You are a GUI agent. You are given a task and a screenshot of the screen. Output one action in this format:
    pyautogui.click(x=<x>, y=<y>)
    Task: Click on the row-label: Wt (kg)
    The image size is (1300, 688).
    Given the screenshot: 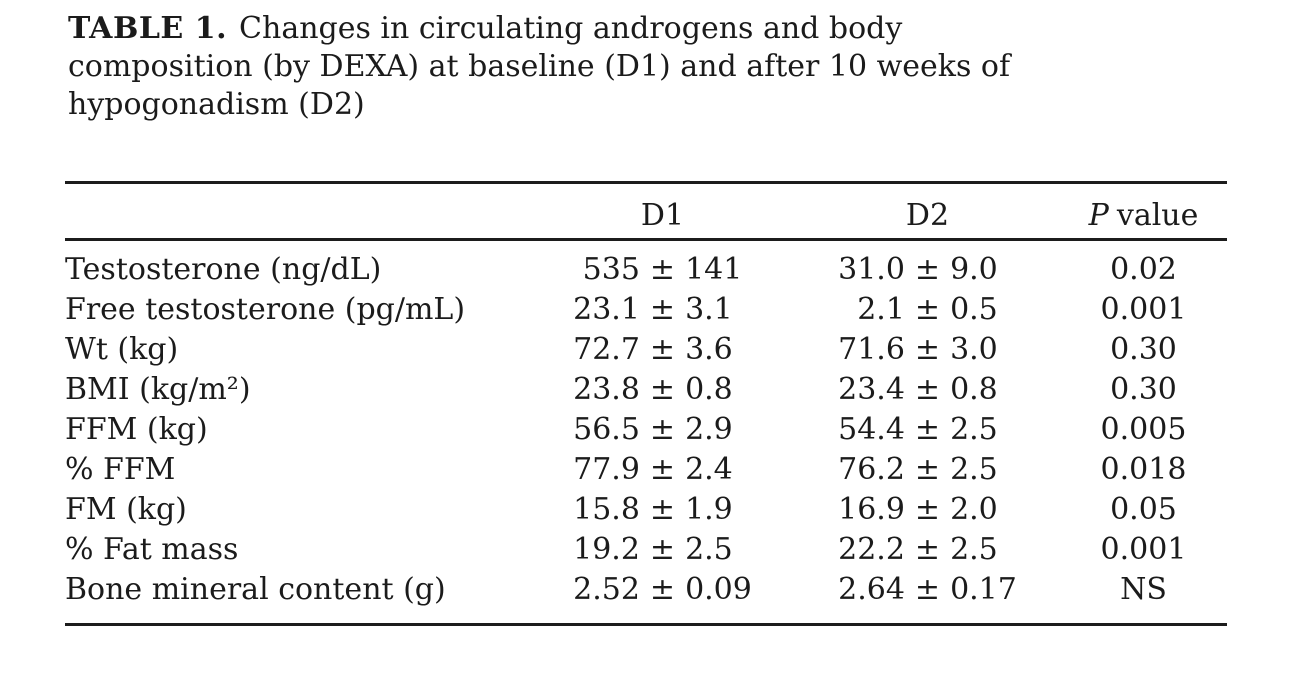 What is the action you would take?
    pyautogui.click(x=122, y=349)
    